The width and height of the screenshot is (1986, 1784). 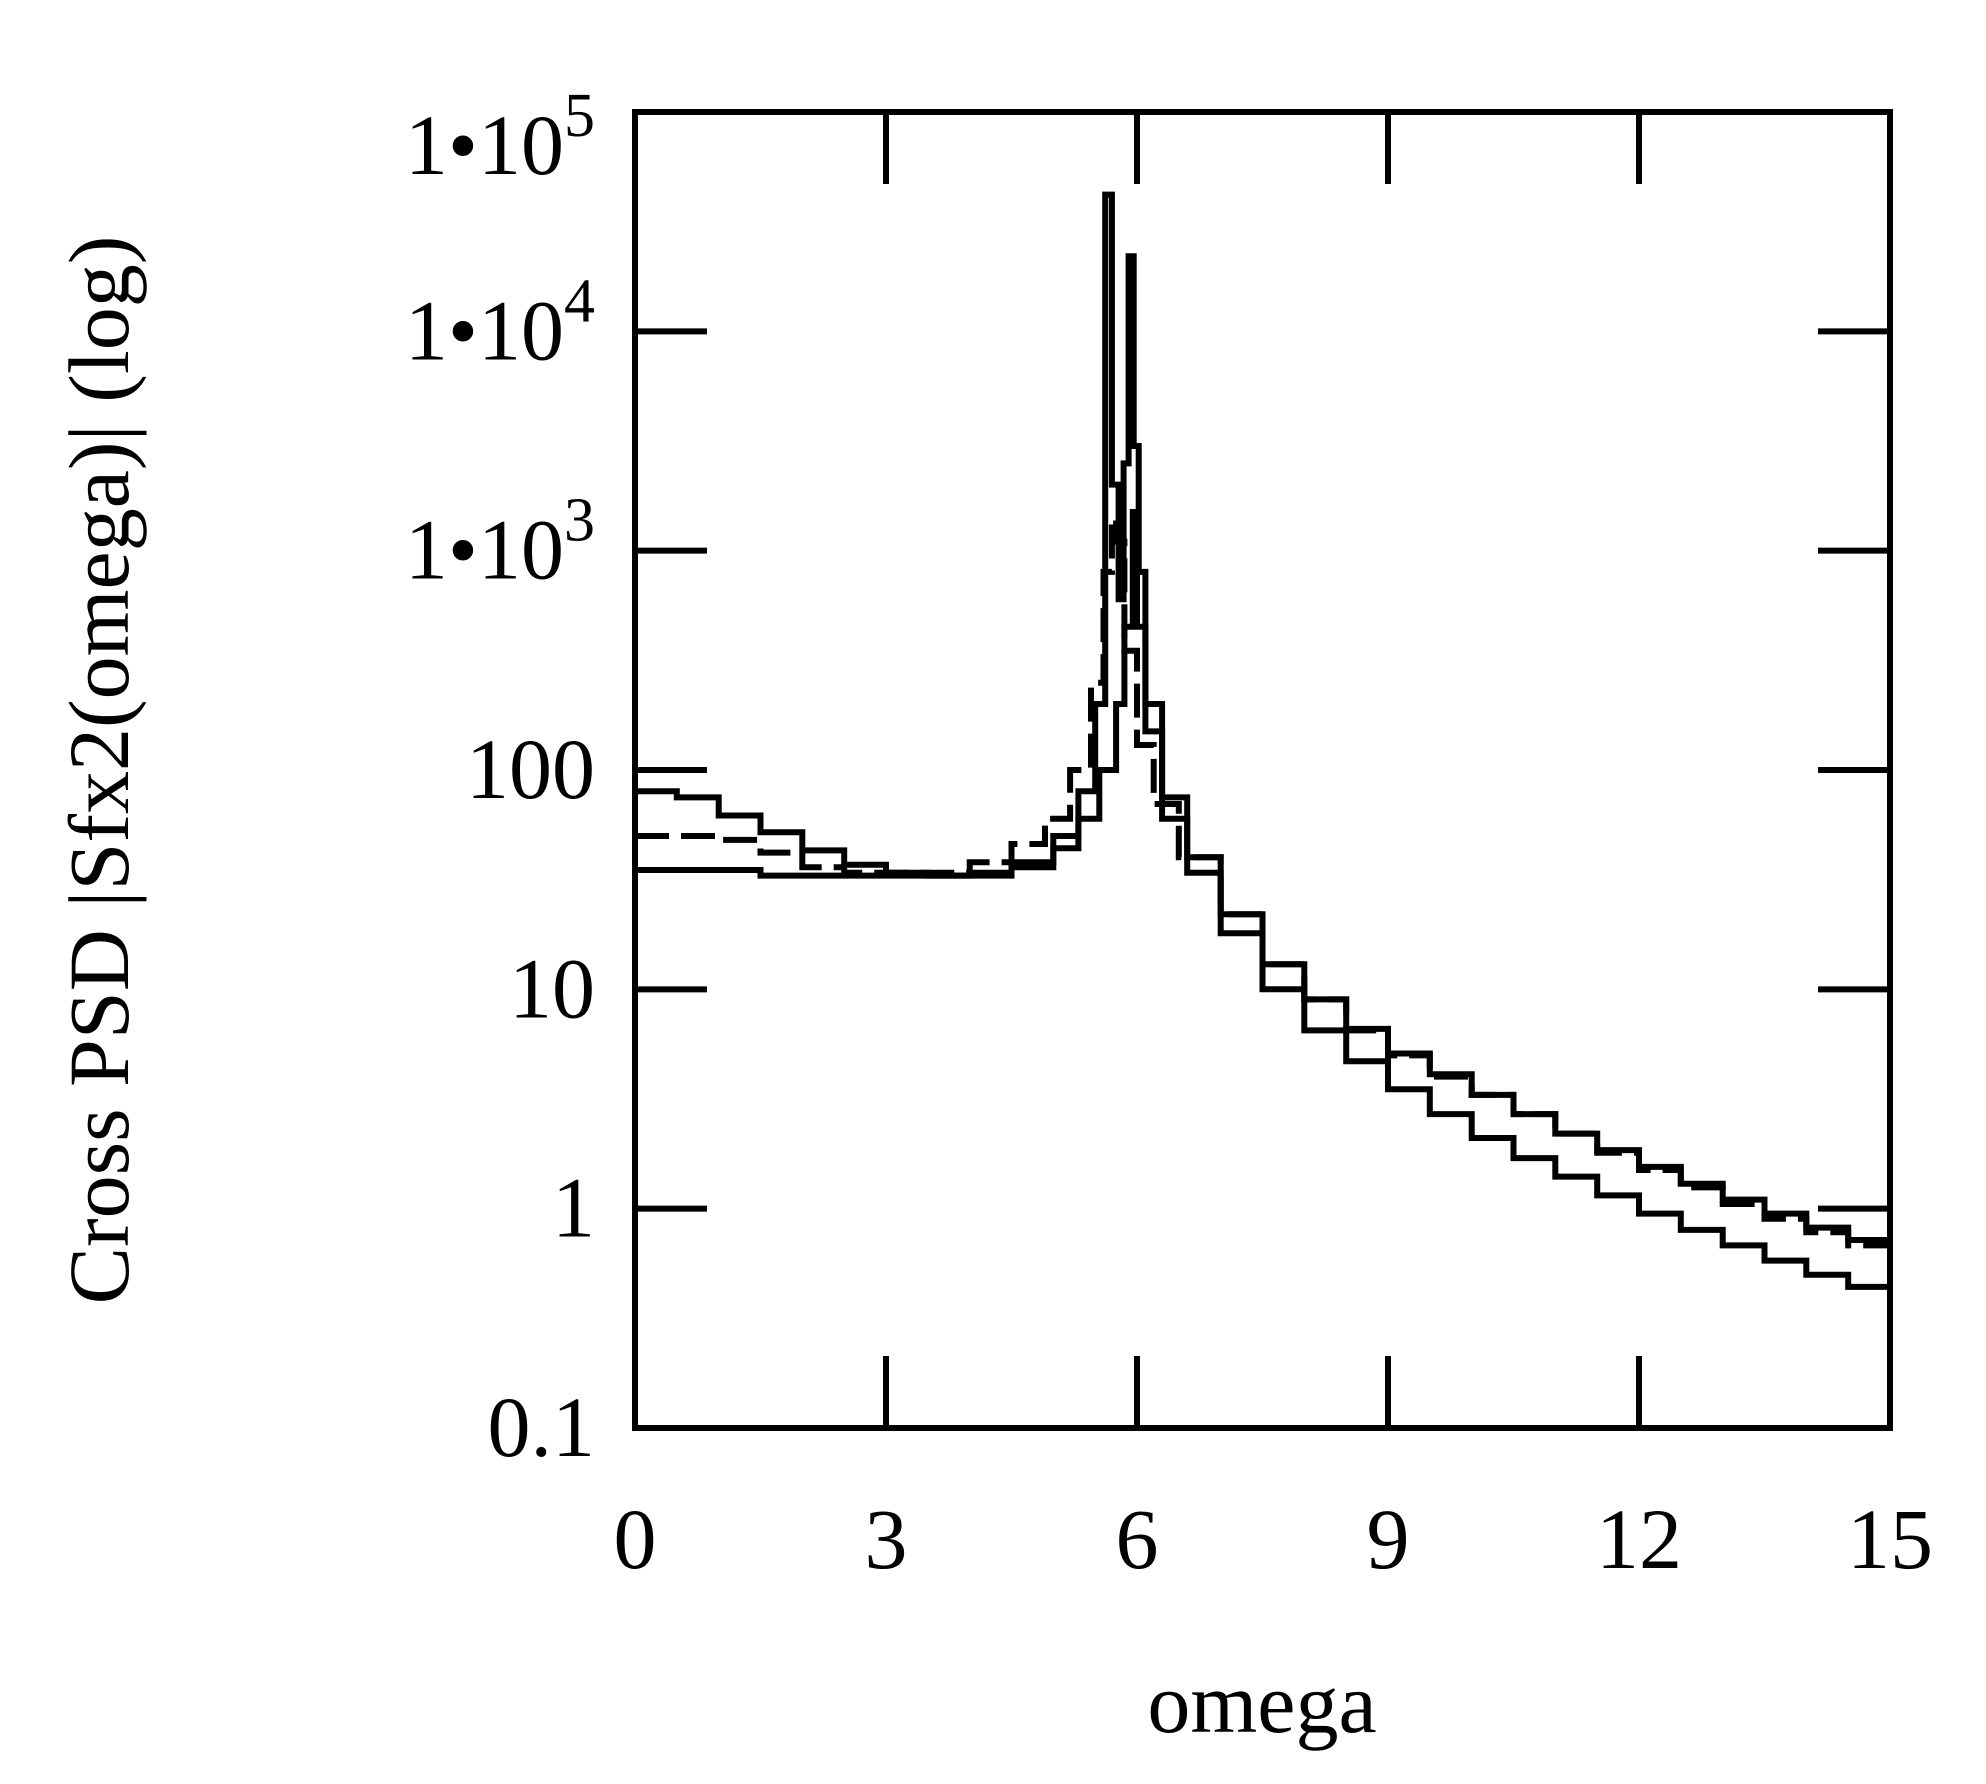 What do you see at coordinates (530, 769) in the screenshot?
I see `y-tick-label-3: 100` at bounding box center [530, 769].